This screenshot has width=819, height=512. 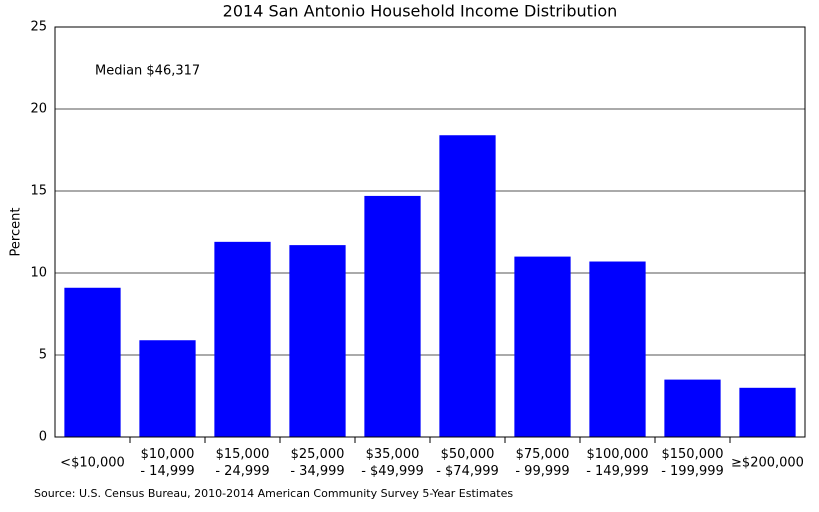 I want to click on x-tick-label: $35,000- $49,999, so click(x=392, y=463).